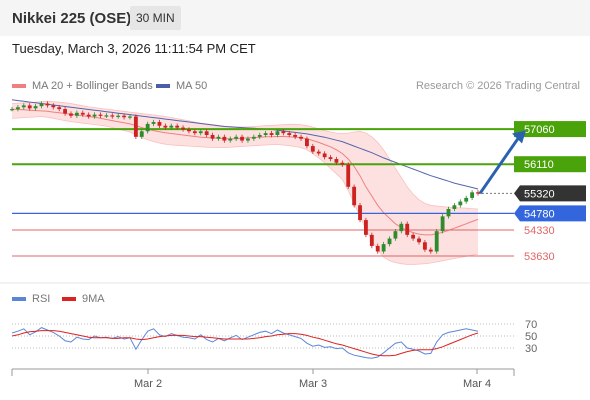  I want to click on last-price-box, so click(550, 193).